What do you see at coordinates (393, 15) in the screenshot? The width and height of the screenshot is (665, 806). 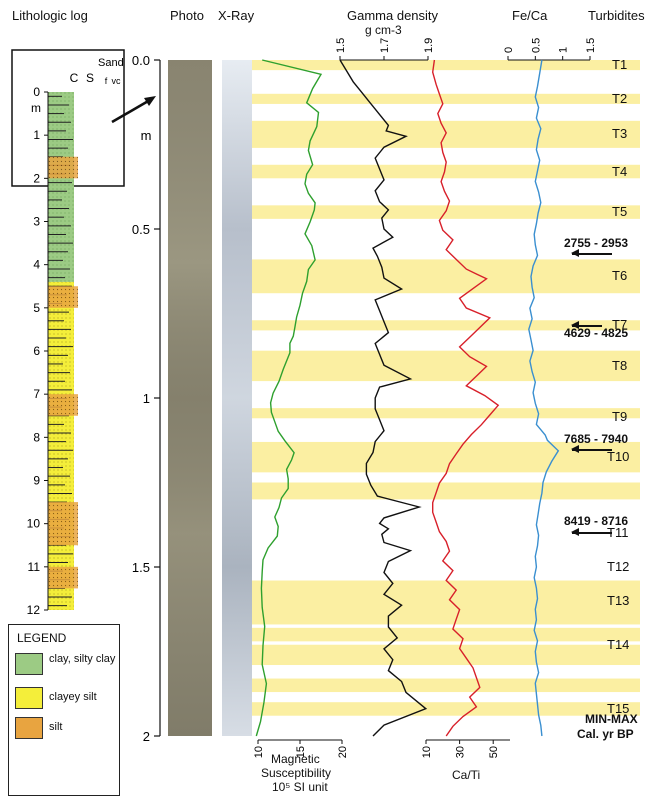 I see `header-gamma-density: Gamma density` at bounding box center [393, 15].